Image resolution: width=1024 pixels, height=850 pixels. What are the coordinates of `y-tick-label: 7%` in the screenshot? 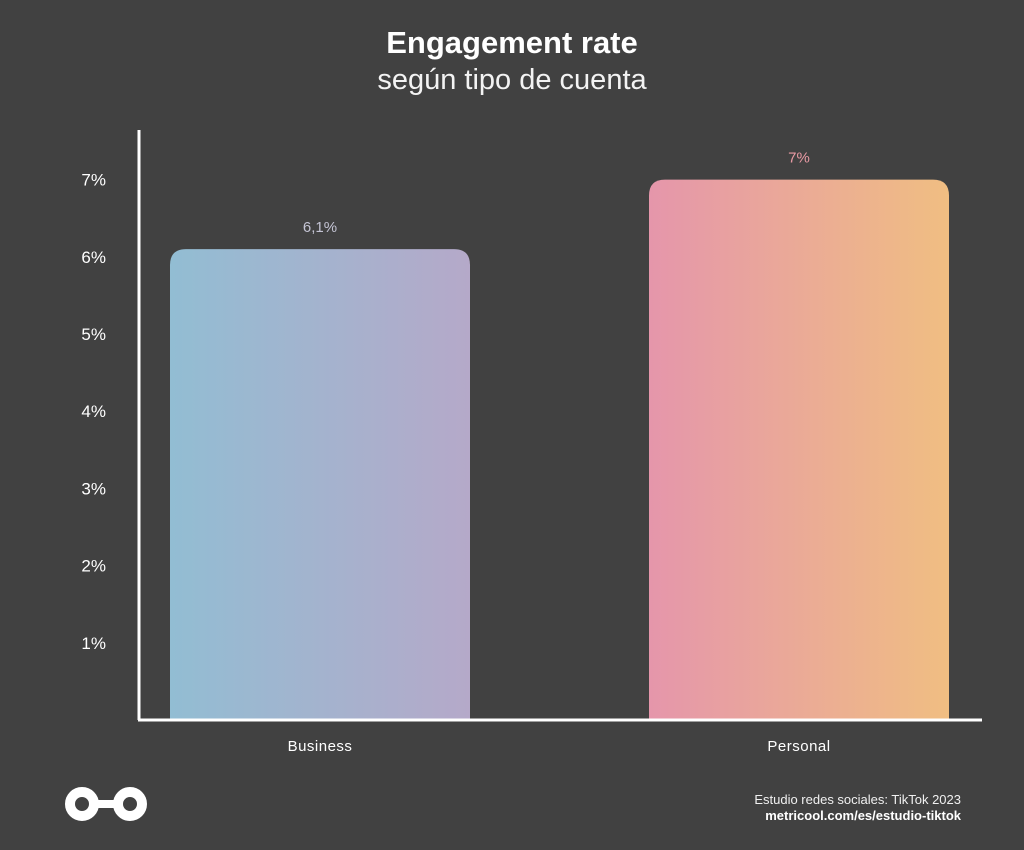 It's located at (93, 180).